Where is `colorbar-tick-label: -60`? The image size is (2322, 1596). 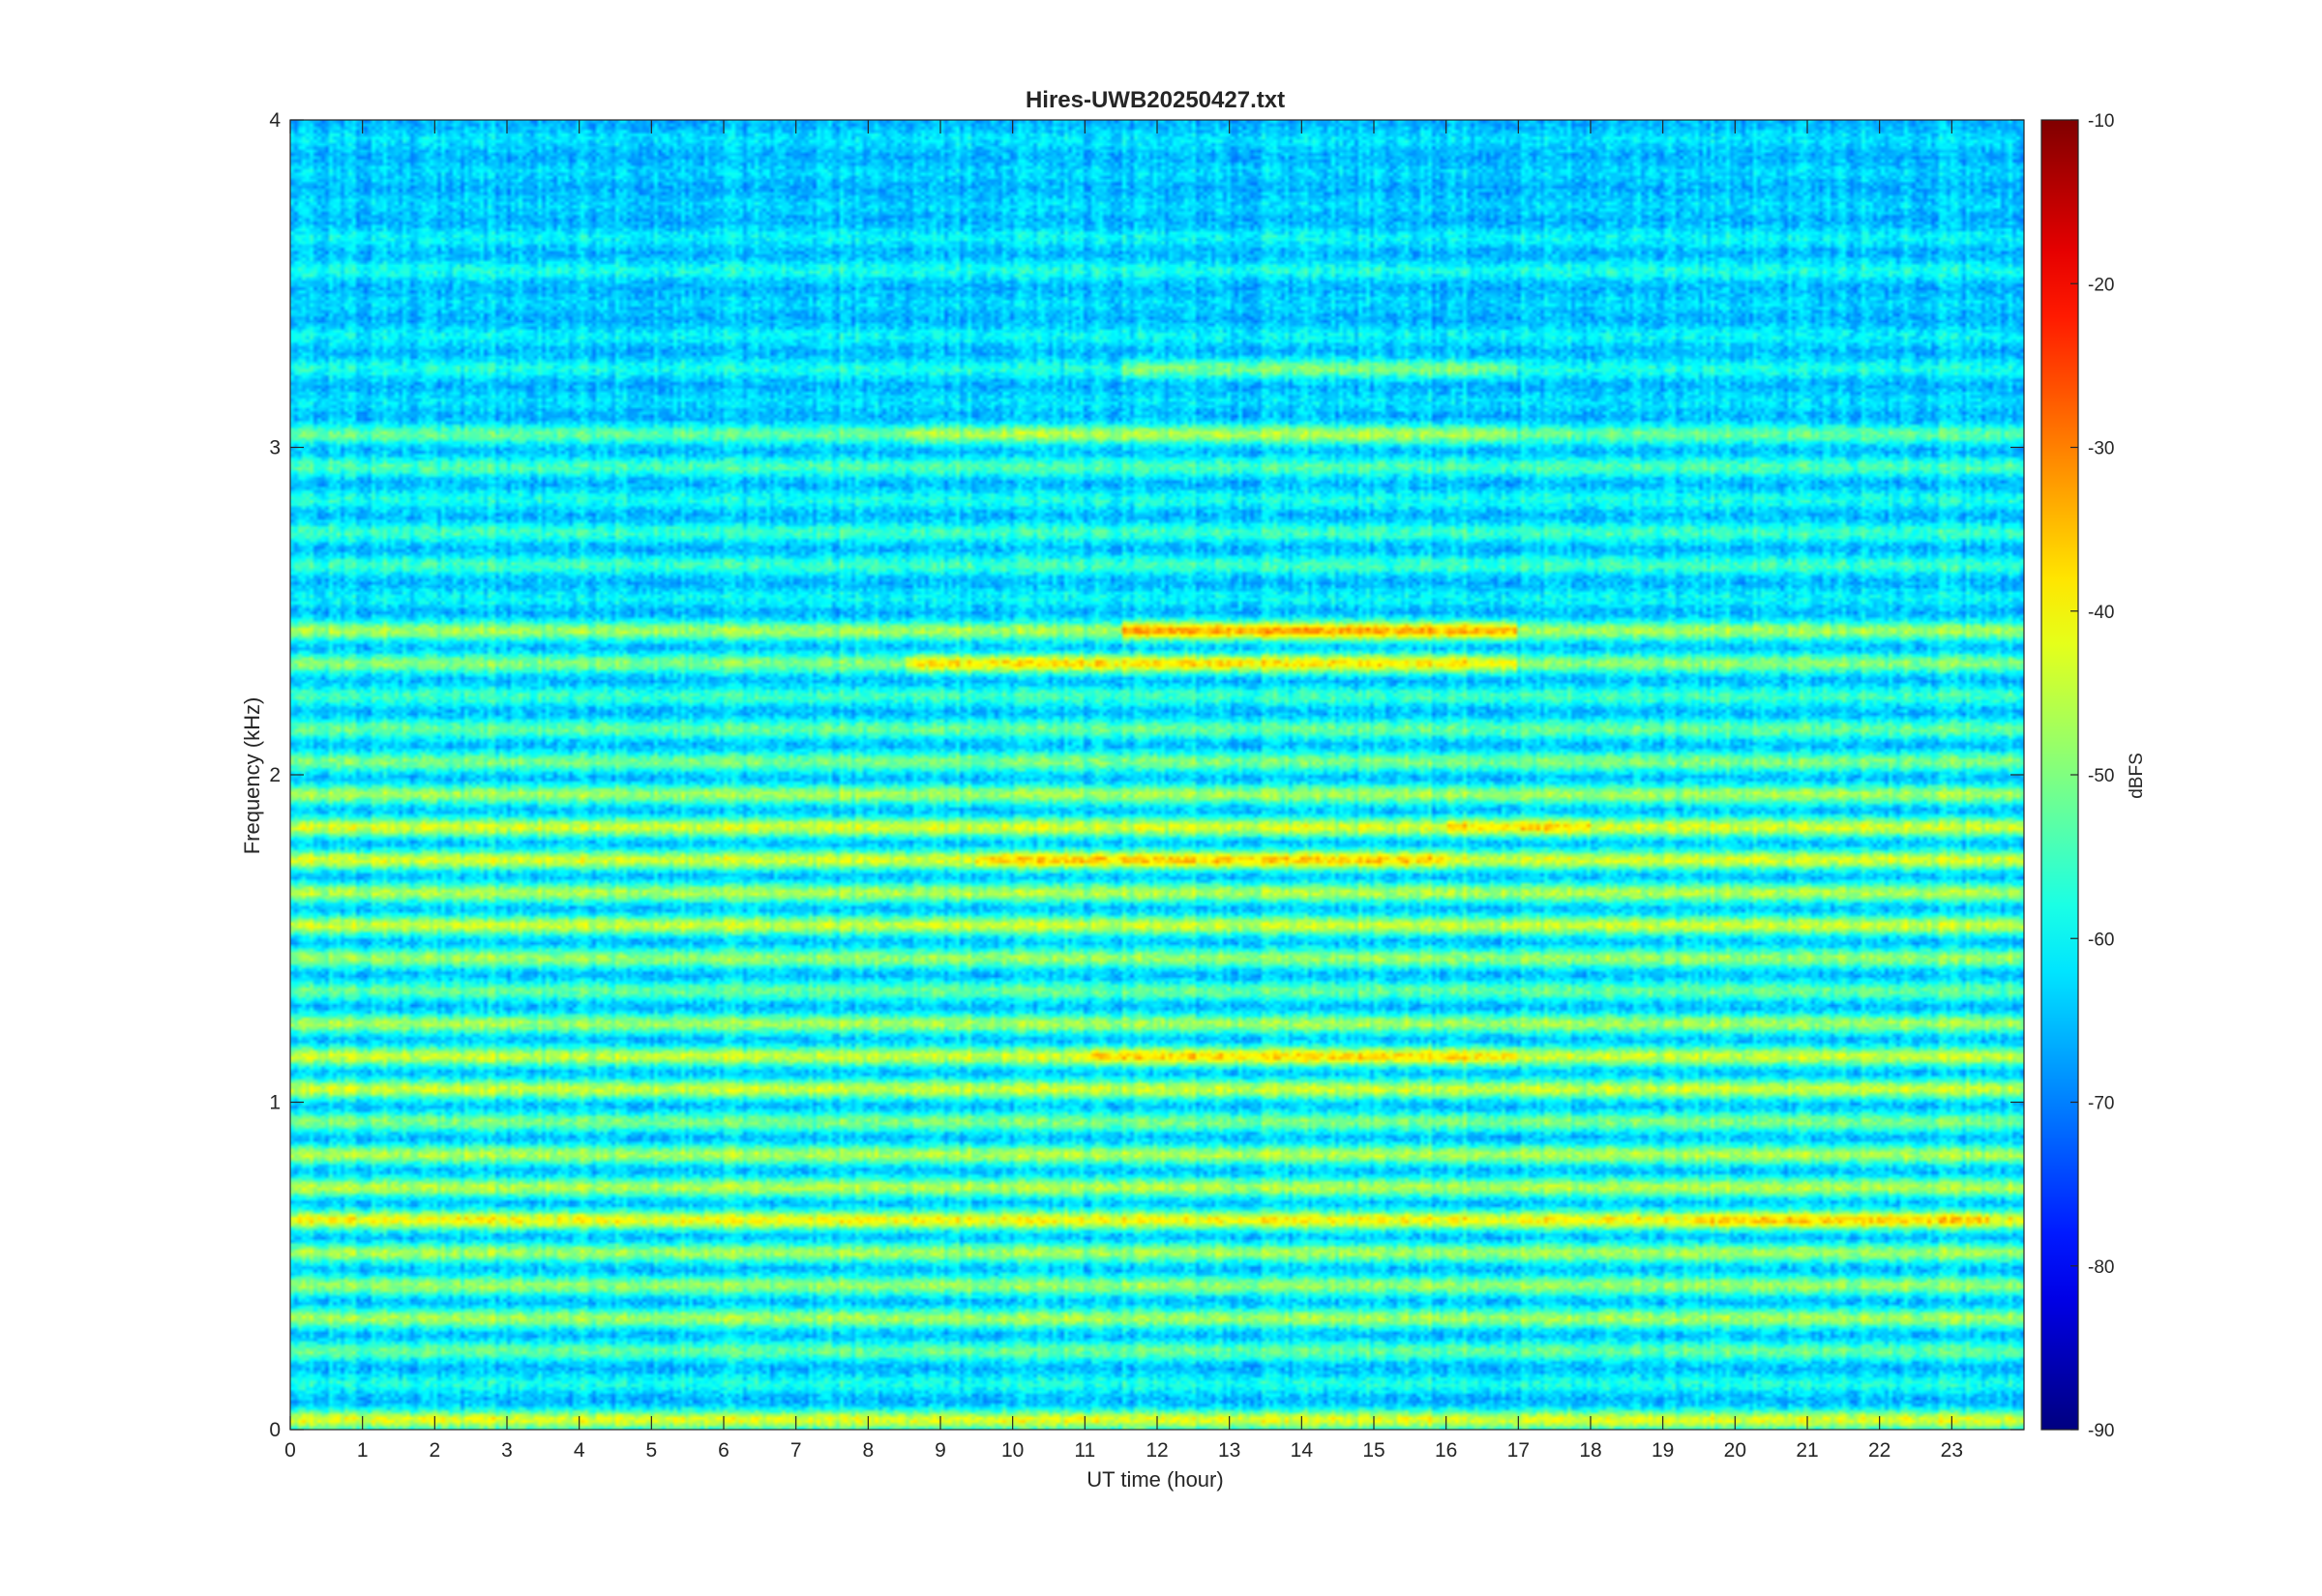
colorbar-tick-label: -60 is located at coordinates (2101, 940).